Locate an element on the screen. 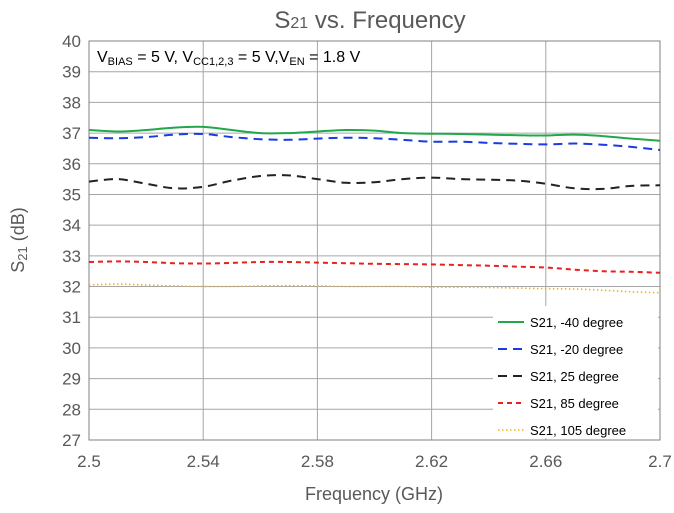  y-tick-label: 40 is located at coordinates (71, 41).